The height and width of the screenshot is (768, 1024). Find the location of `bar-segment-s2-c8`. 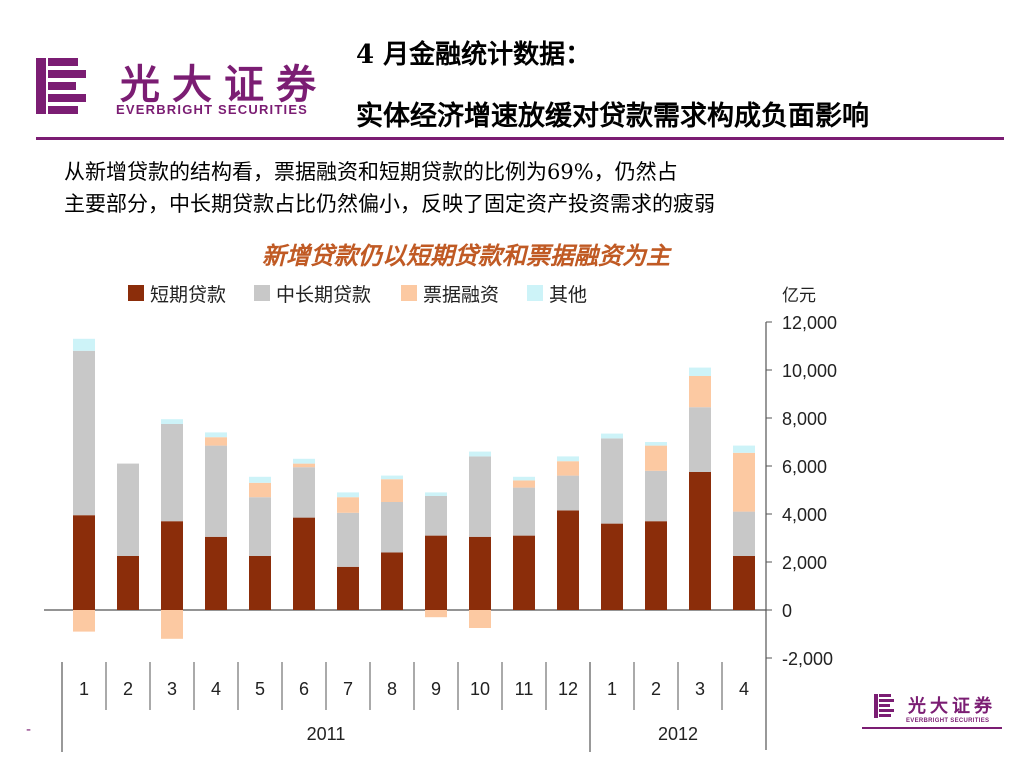

bar-segment-s2-c8 is located at coordinates (392, 527).